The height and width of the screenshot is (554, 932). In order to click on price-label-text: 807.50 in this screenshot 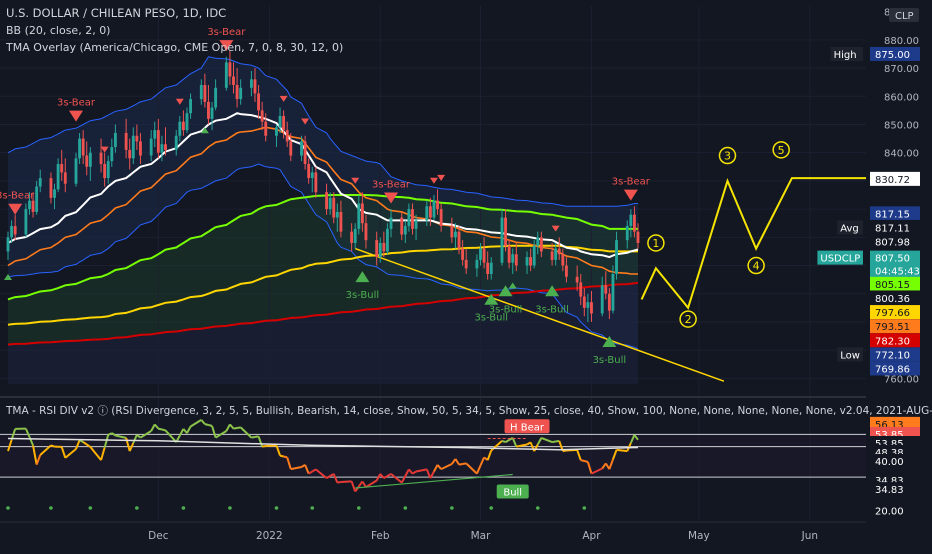, I will do `click(892, 259)`.